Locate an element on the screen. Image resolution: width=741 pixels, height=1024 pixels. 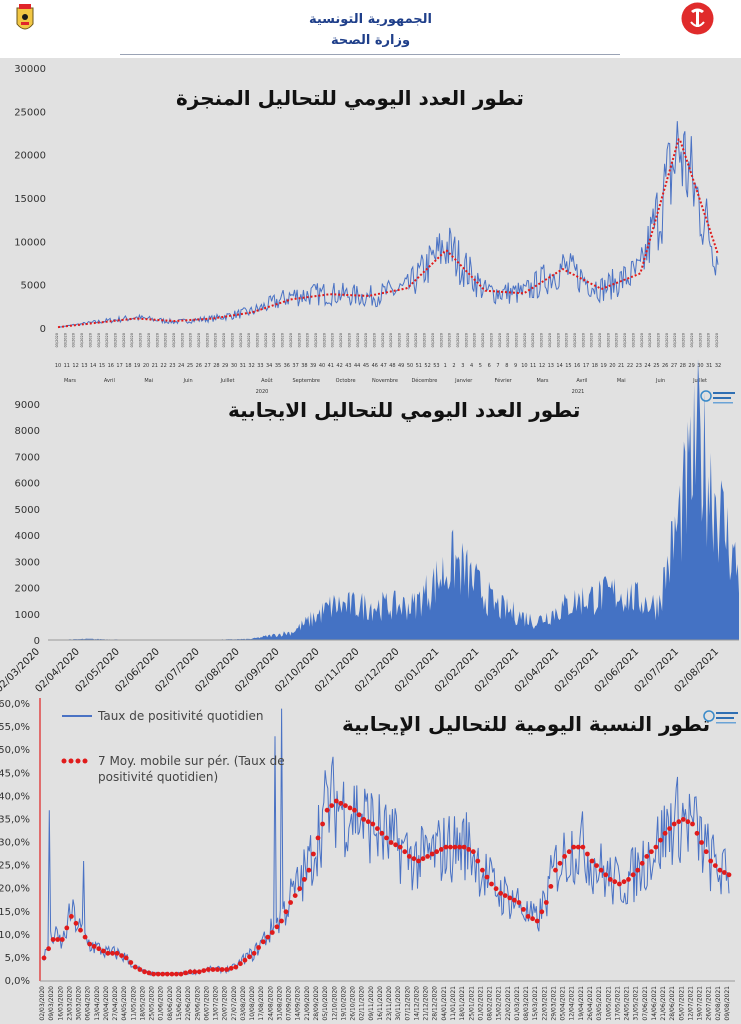
chart3-x-tick-label: 15/06/2020 is located at coordinates (179, 1003).